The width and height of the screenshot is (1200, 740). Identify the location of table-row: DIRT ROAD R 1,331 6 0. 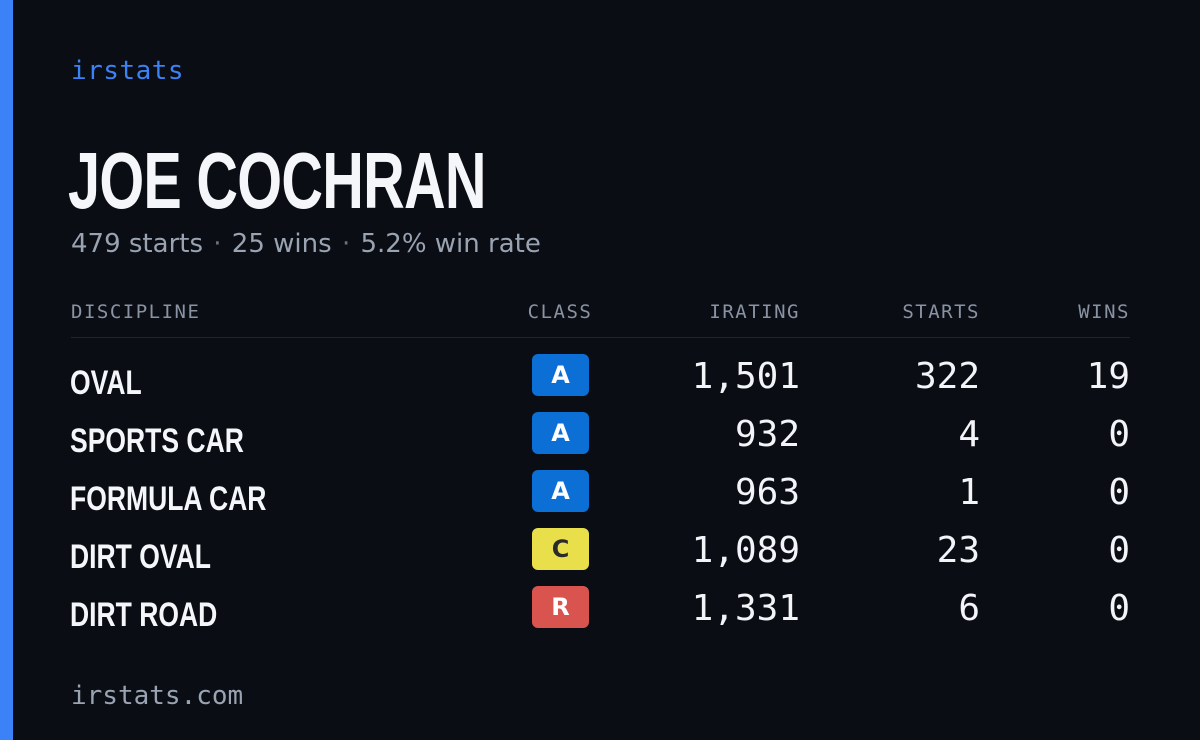
(600, 615).